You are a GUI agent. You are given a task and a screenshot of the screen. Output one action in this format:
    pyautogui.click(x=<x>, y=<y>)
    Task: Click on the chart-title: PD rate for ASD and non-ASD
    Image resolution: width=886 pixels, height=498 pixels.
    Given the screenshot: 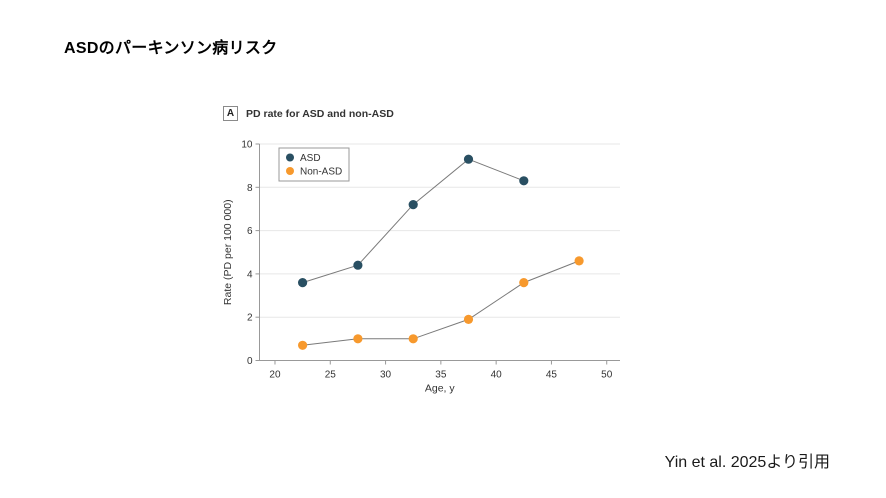 What is the action you would take?
    pyautogui.click(x=320, y=113)
    